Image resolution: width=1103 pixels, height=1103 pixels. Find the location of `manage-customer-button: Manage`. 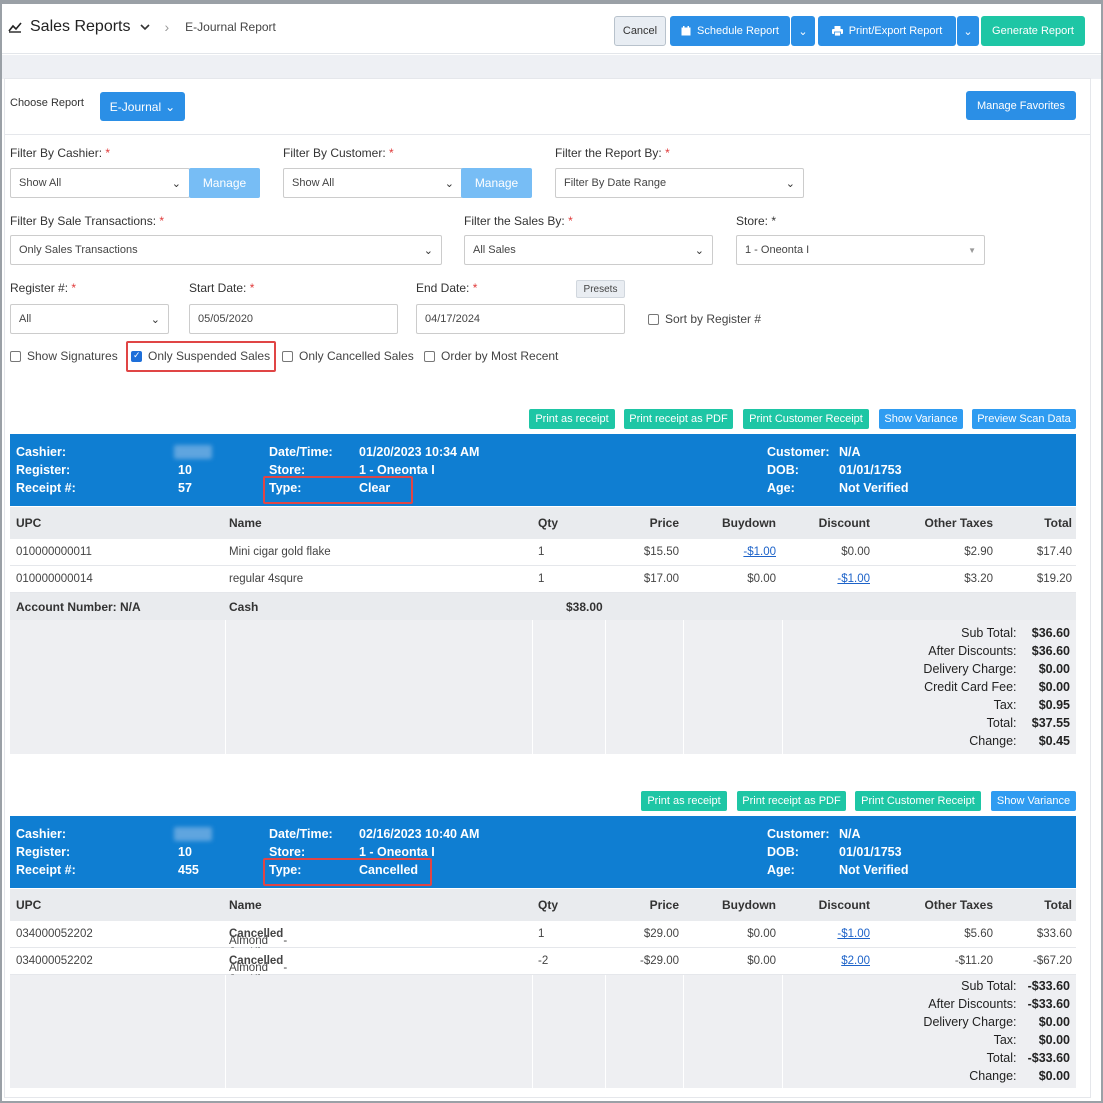

manage-customer-button: Manage is located at coordinates (496, 183).